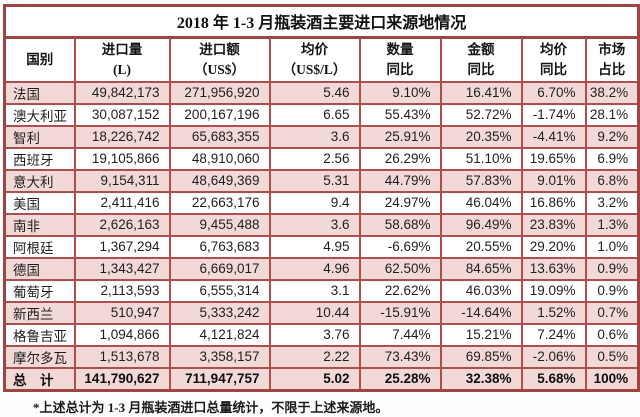  I want to click on cell-market-share: 0.9%, so click(612, 290).